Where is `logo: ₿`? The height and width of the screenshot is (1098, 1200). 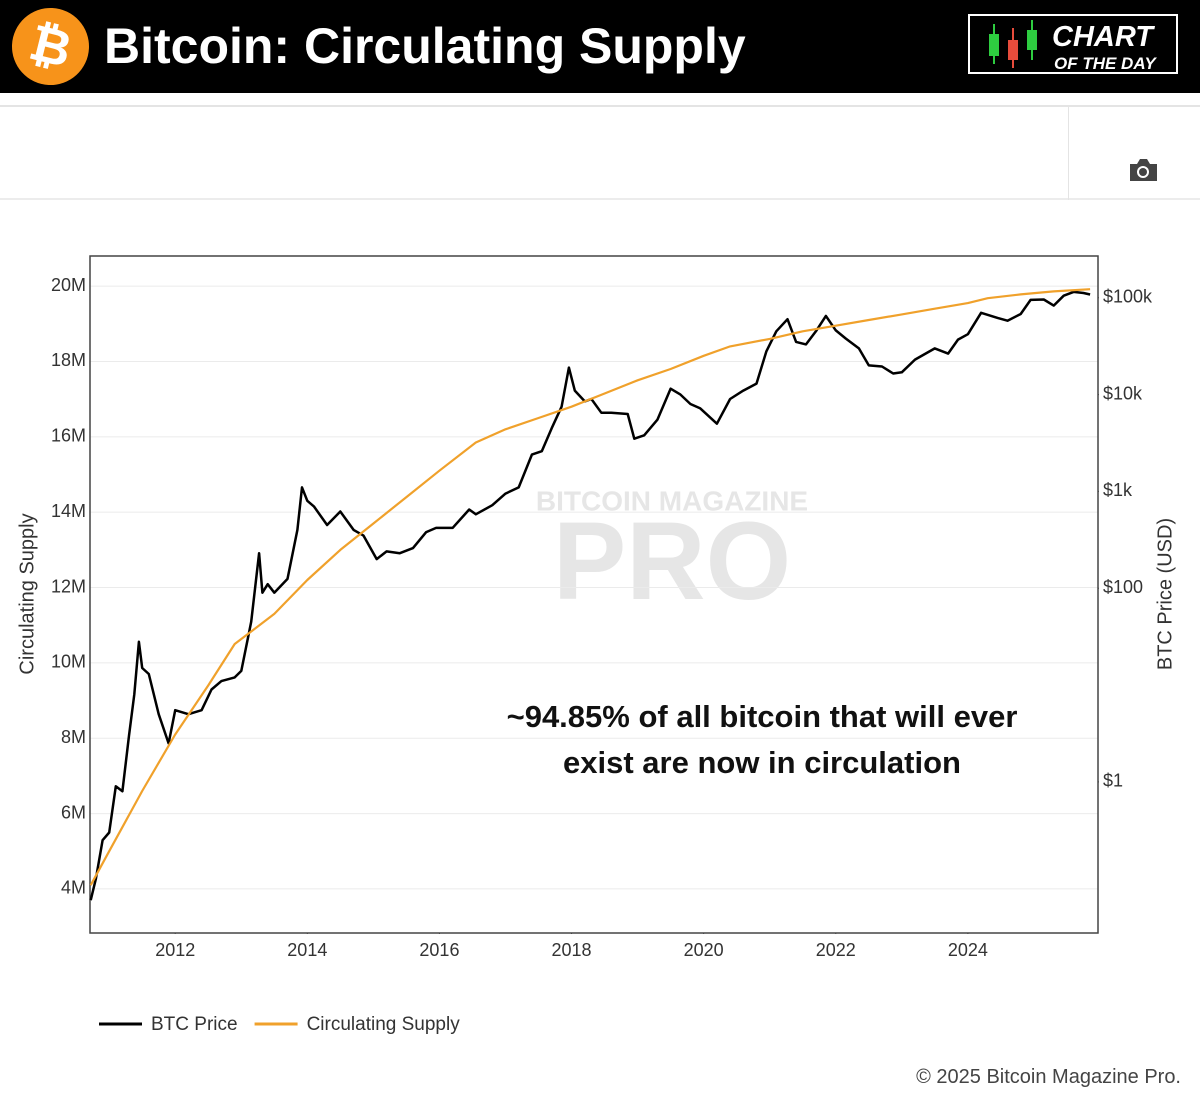
logo: ₿ is located at coordinates (50, 47).